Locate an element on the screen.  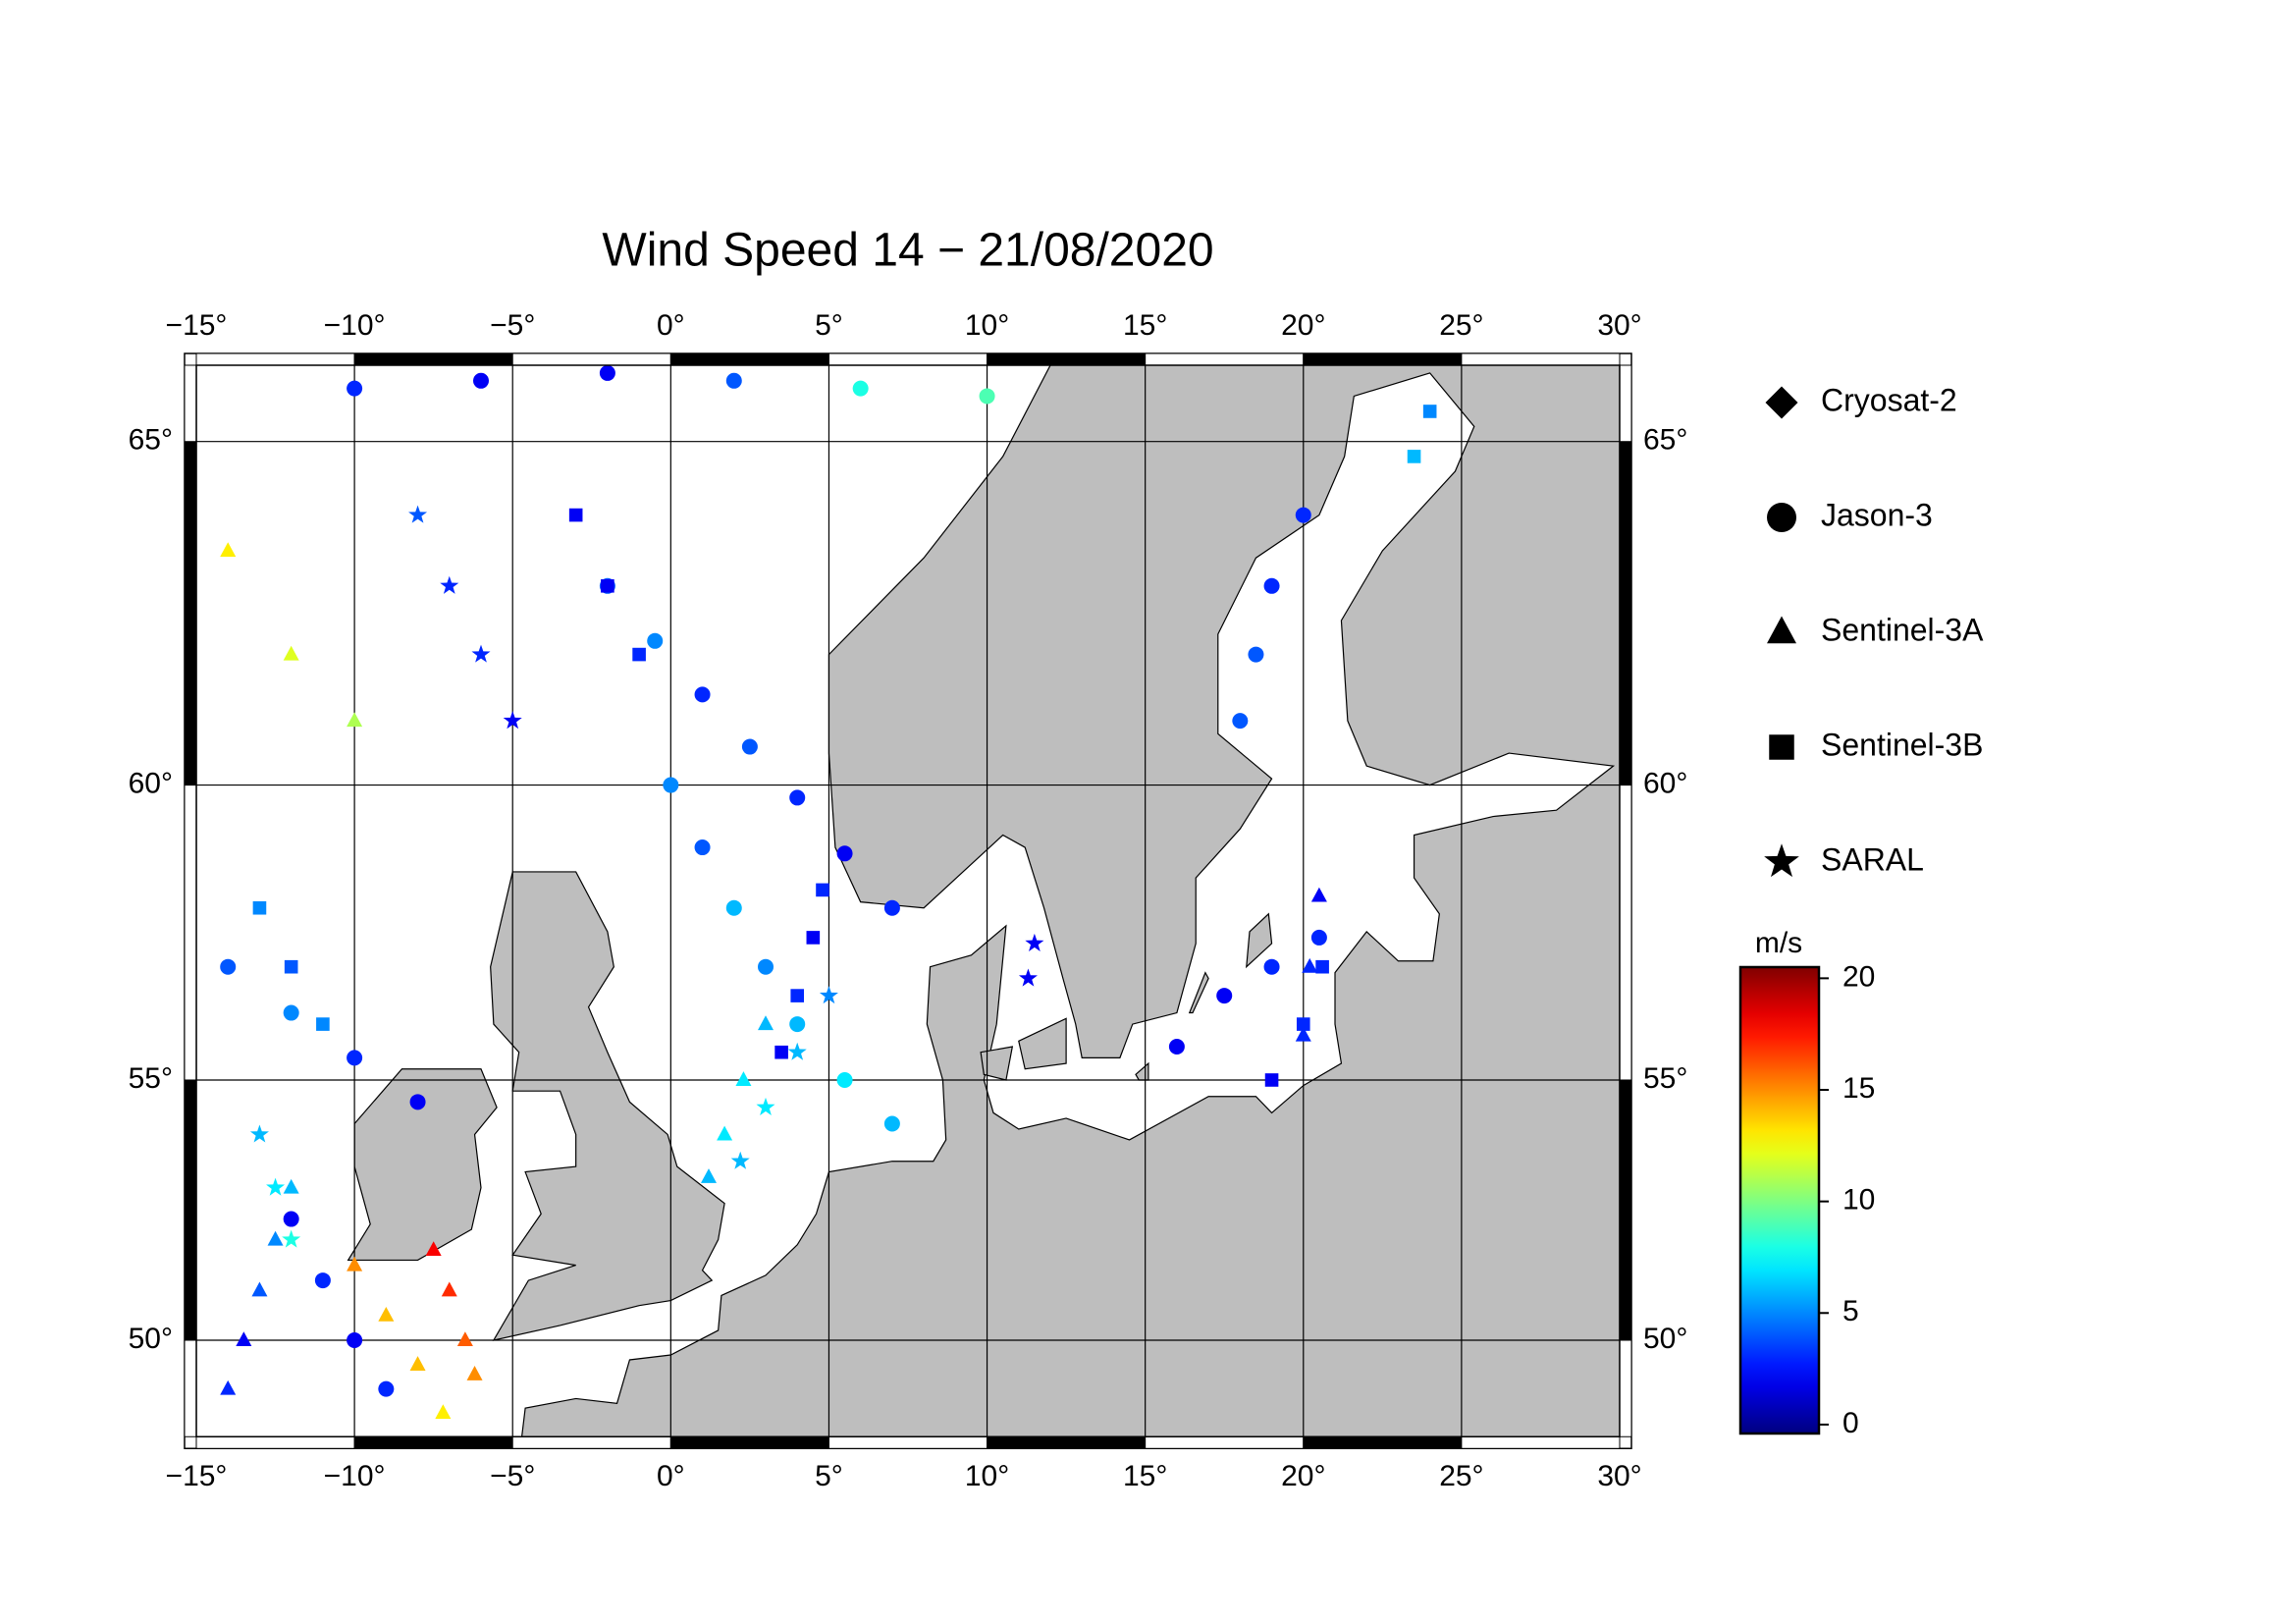
colorbar-tick-label: 15 is located at coordinates (1859, 1088).